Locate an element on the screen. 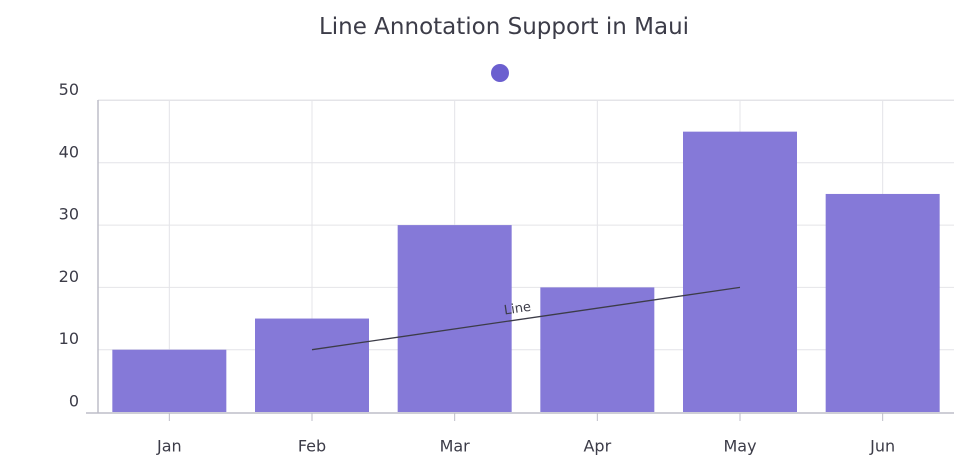  x-tick-label: Apr is located at coordinates (597, 446).